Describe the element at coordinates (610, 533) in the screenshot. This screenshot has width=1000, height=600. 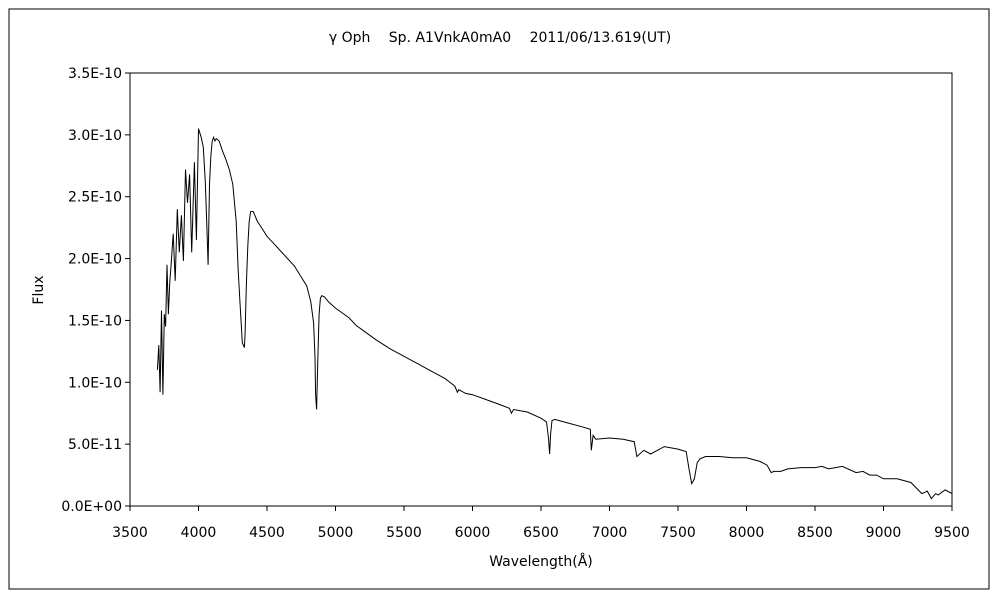
I see `x-tick-label: 7000` at that location.